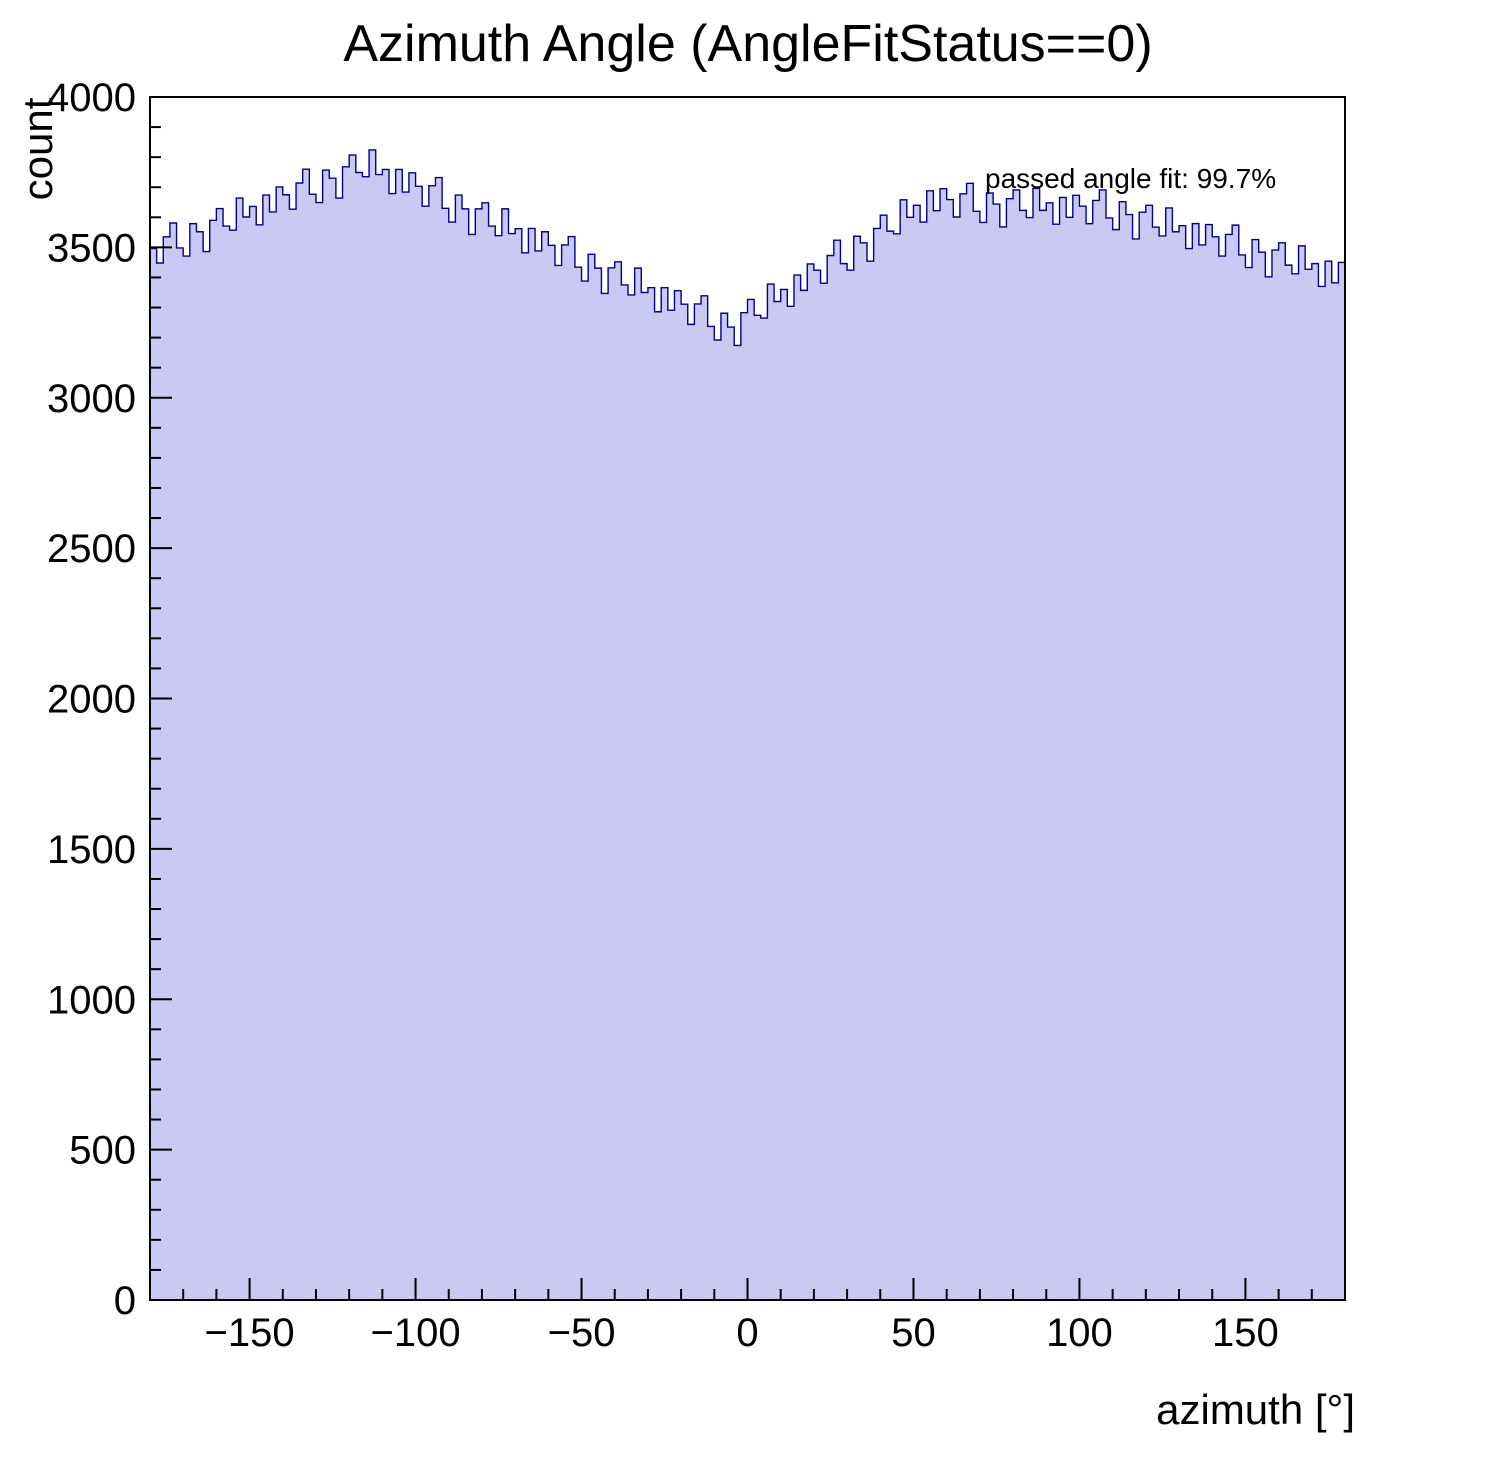 This screenshot has width=1496, height=1472. I want to click on y-tick-label: 0, so click(125, 1301).